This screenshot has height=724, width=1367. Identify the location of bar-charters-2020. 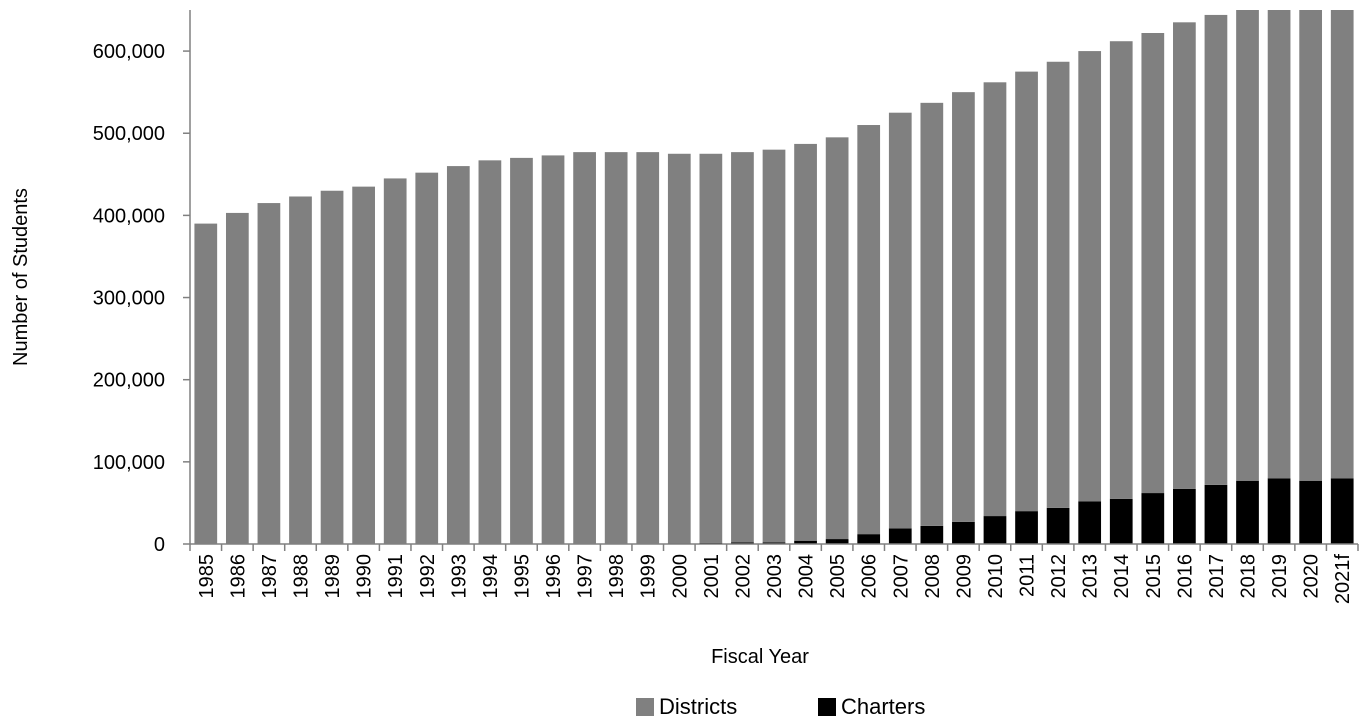
(1311, 512).